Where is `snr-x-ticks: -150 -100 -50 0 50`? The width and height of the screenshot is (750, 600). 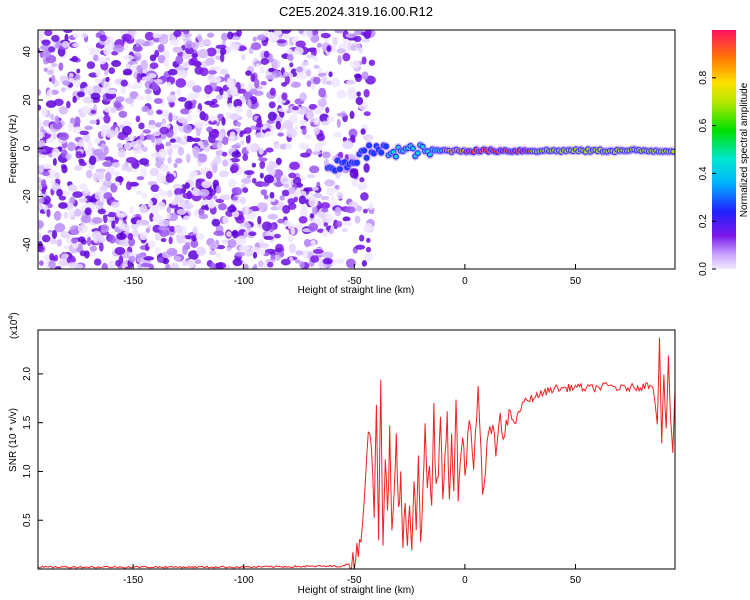 snr-x-ticks: -150 -100 -50 0 50 is located at coordinates (352, 575).